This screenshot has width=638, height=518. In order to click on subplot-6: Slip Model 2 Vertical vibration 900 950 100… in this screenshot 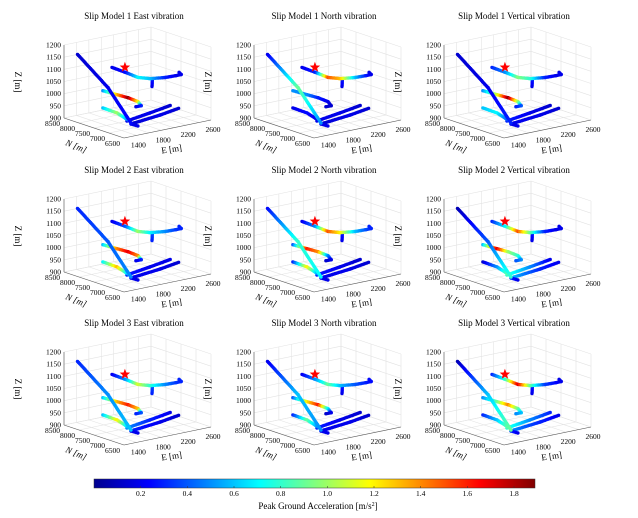, I will do `click(497, 237)`.